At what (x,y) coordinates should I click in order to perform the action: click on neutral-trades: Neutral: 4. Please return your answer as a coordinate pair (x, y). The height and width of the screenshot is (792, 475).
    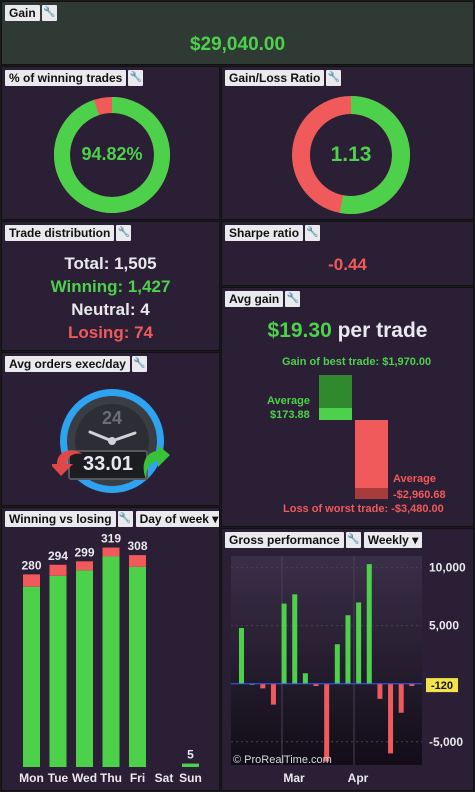
    Looking at the image, I should click on (110, 309).